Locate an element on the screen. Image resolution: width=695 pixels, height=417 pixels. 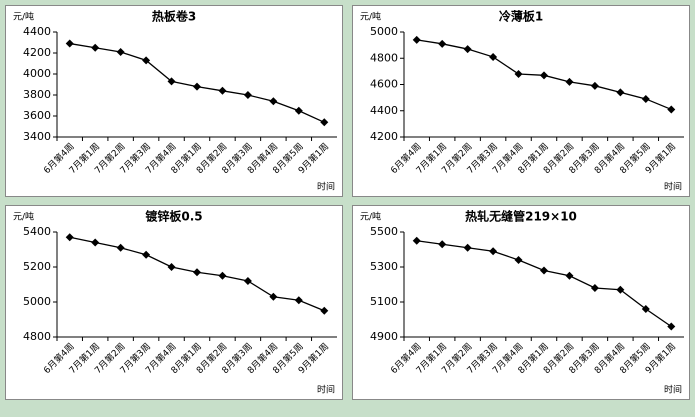
y-tick-label: 3600 is located at coordinates (37, 115).